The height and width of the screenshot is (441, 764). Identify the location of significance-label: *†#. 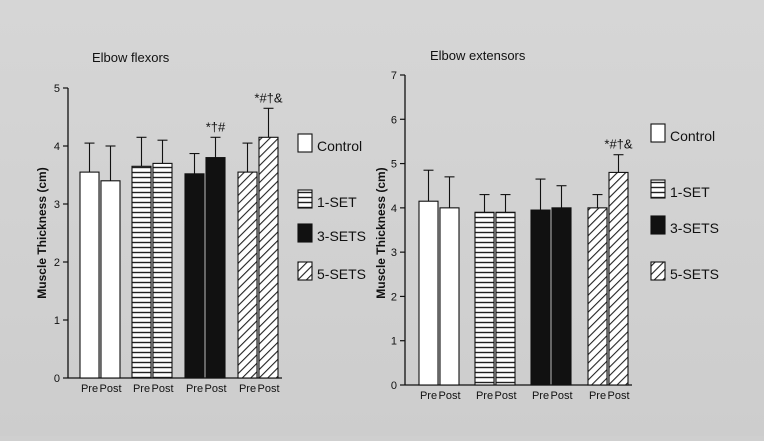
(216, 126).